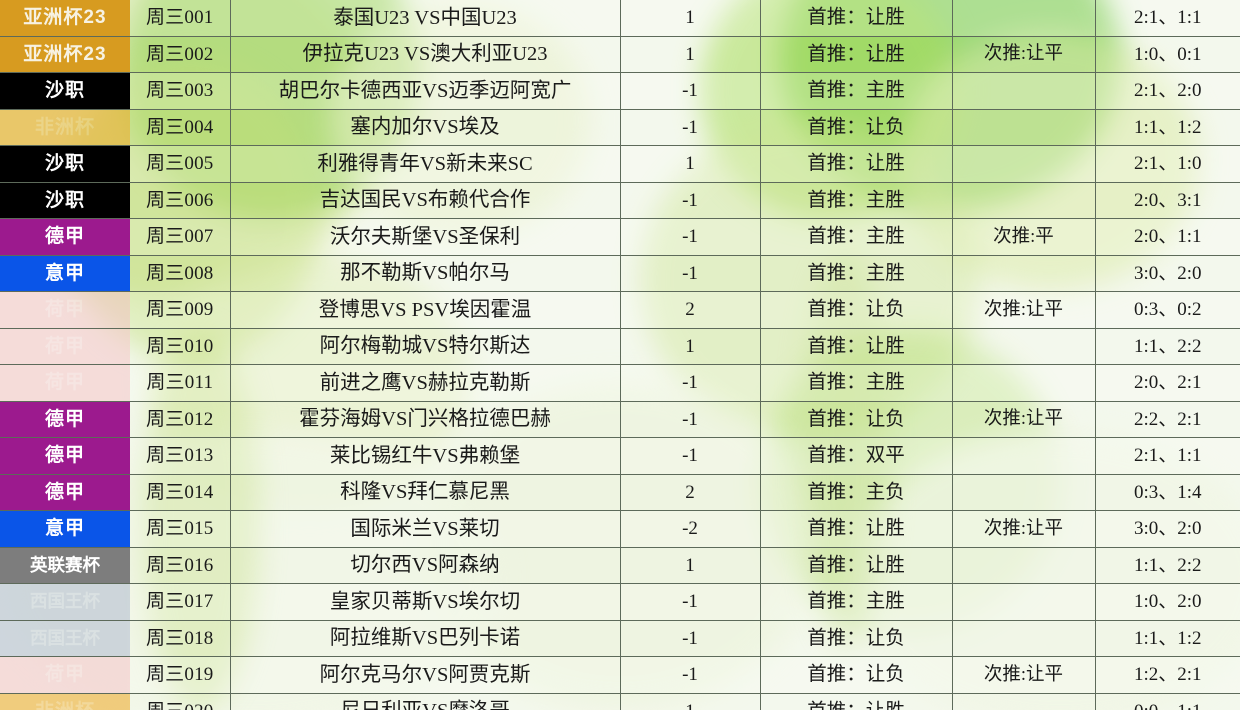 The width and height of the screenshot is (1240, 710). I want to click on score-prediction-cell: 2:0、3:1, so click(1167, 200).